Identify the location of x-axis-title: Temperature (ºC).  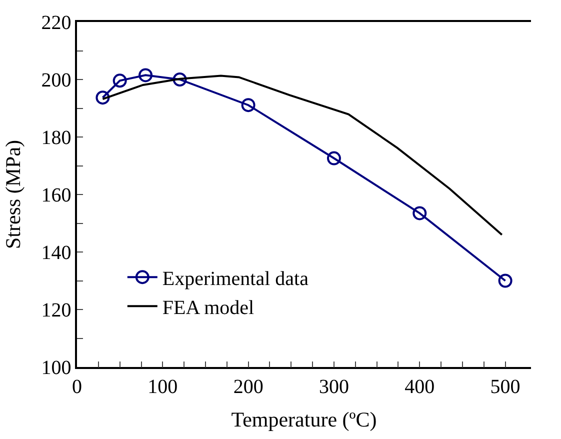
(304, 419).